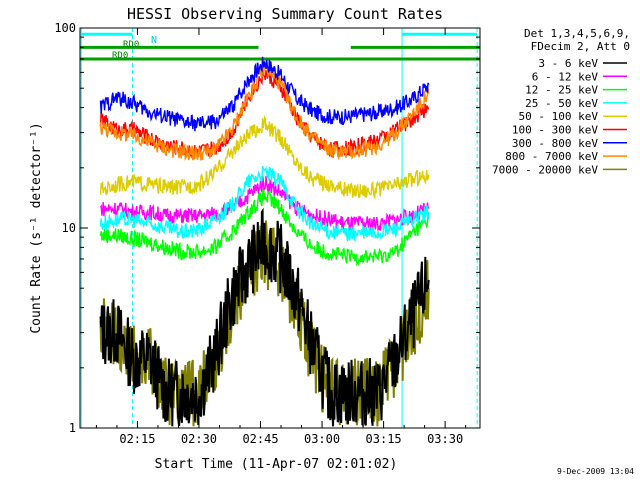  What do you see at coordinates (260, 439) in the screenshot?
I see `x-tick-label-2: 02:45` at bounding box center [260, 439].